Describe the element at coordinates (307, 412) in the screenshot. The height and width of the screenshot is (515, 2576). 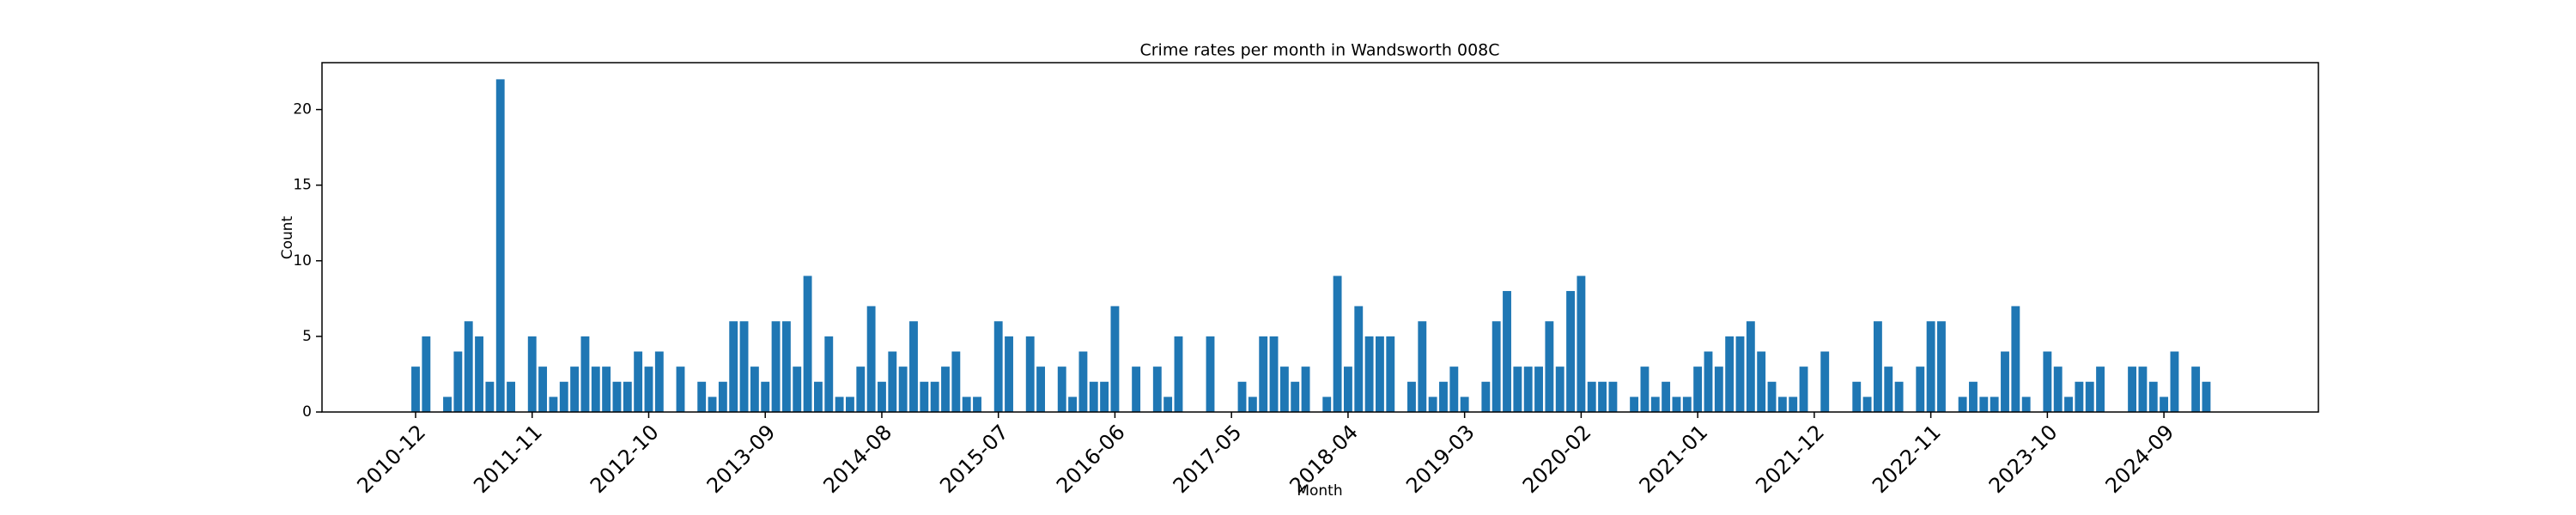
I see `y-tick-label: 0` at that location.